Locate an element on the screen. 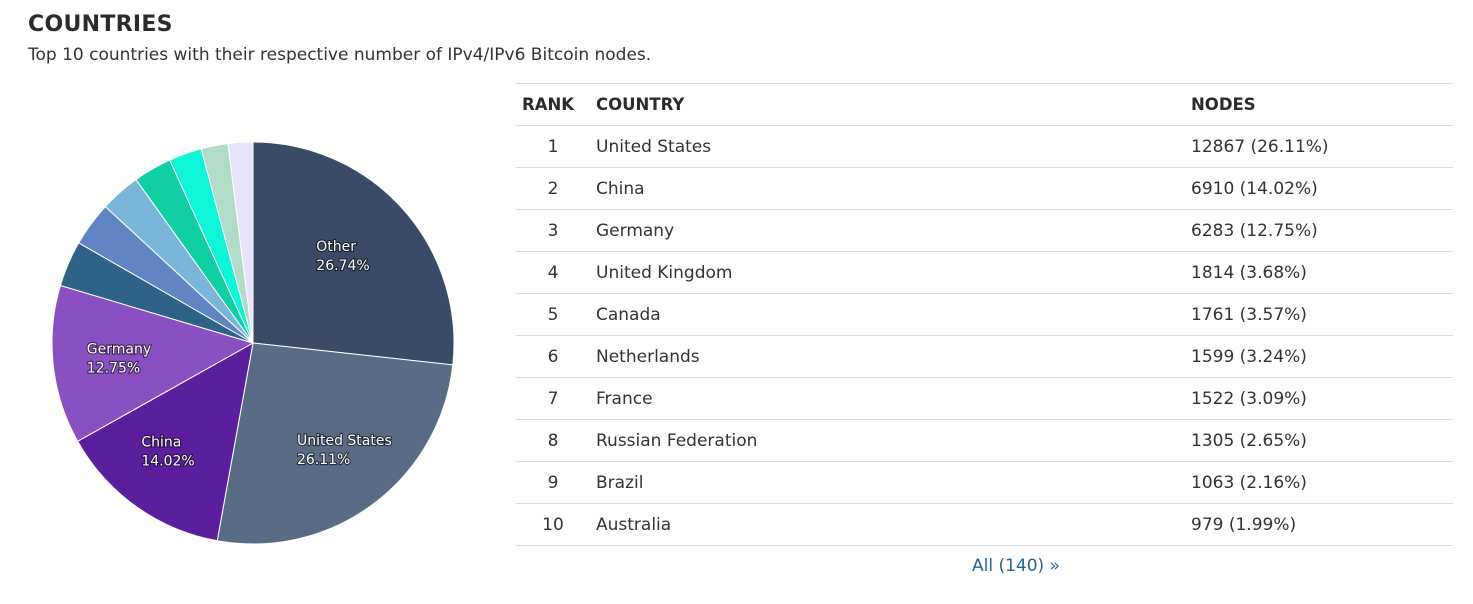 This screenshot has width=1473, height=604. nodes-cell: 6910 (14.02%) is located at coordinates (1321, 188).